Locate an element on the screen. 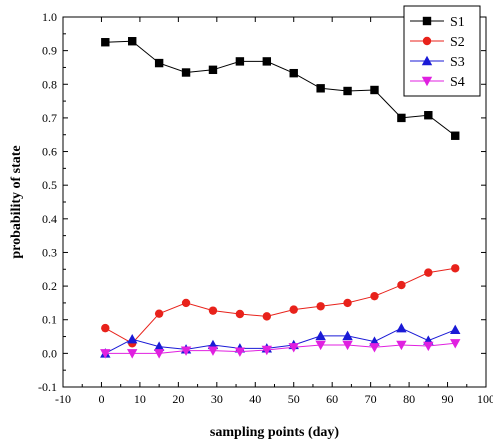 The height and width of the screenshot is (443, 493). y-tick-label: 0.5 is located at coordinates (49, 185).